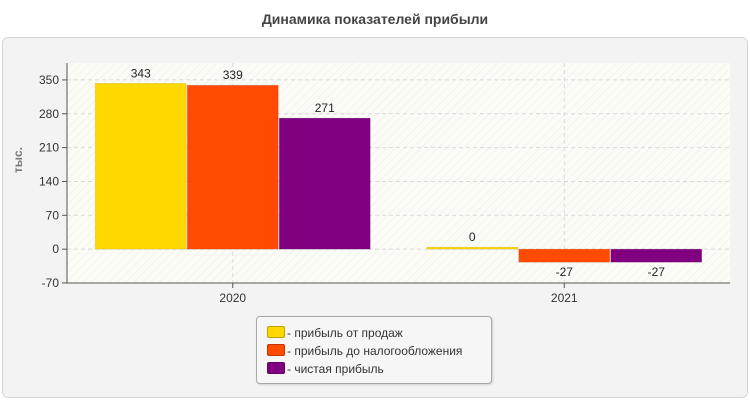 This screenshot has width=750, height=400. Describe the element at coordinates (339, 369) in the screenshot. I see `legend-label: чистая прибыль` at that location.